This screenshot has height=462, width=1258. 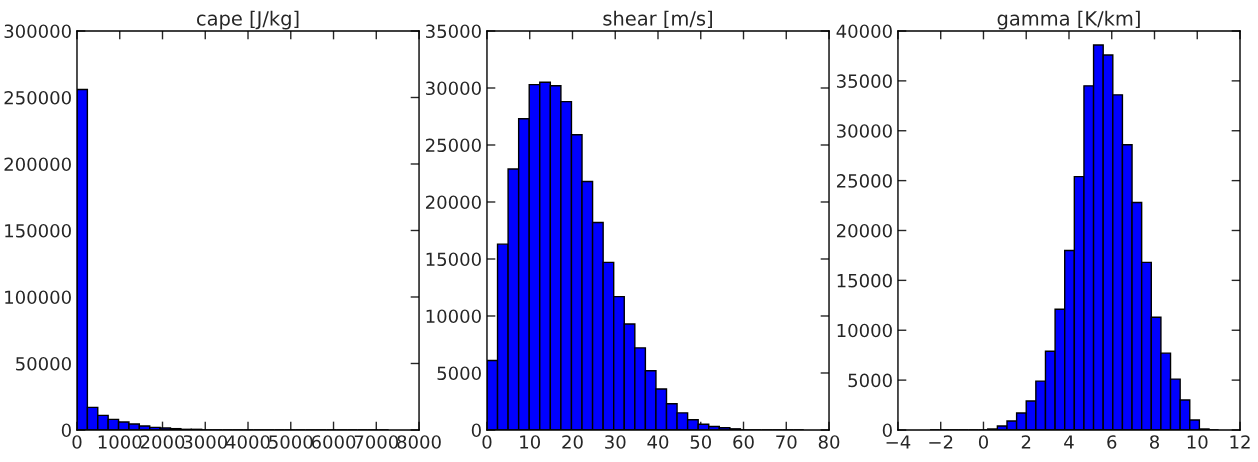 What do you see at coordinates (615, 442) in the screenshot?
I see `x-tick-label: 30` at bounding box center [615, 442].